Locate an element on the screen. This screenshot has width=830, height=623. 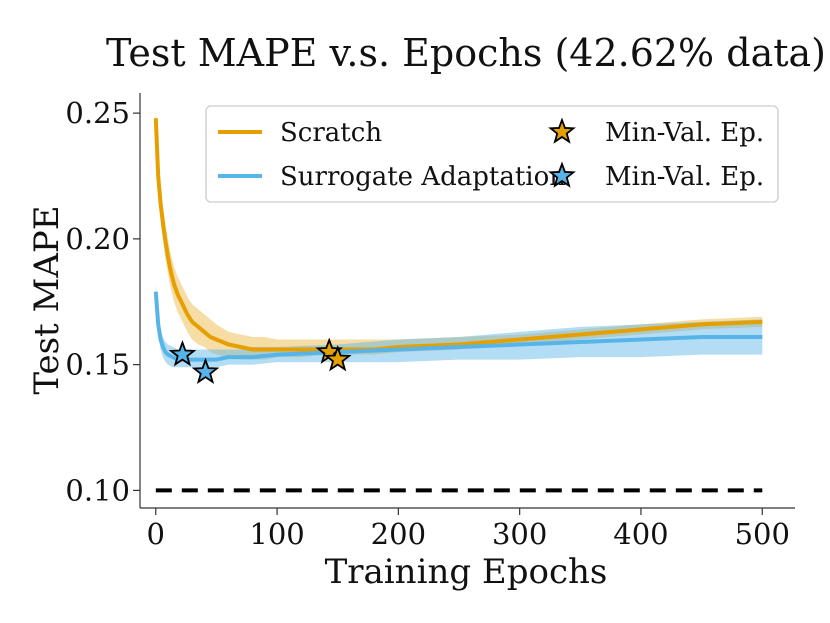
y-axis-ticks: 0.10 0.15 0.20 0.25 is located at coordinates (102, 301).